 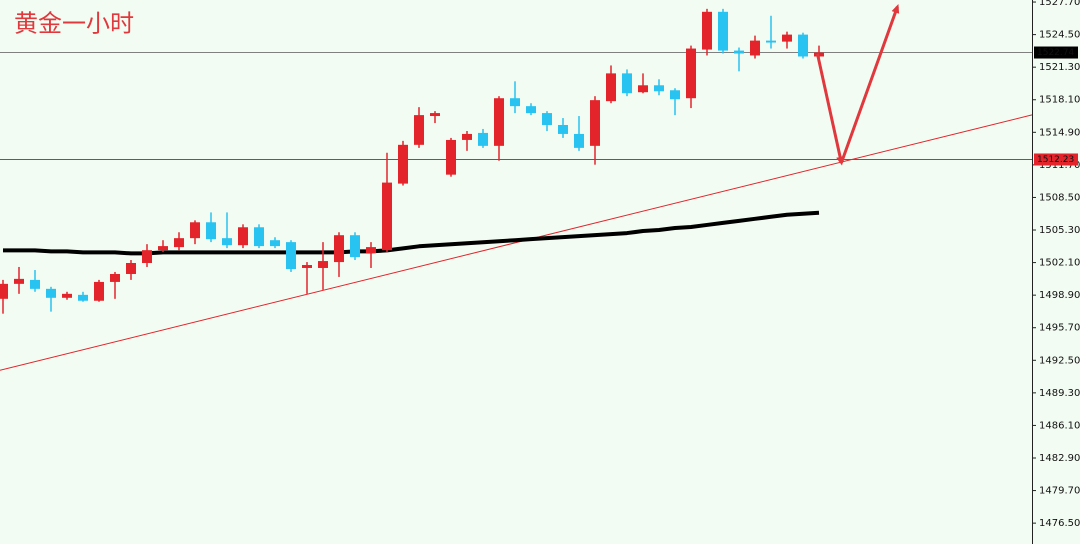 What do you see at coordinates (1059, 4) in the screenshot?
I see `y-tick-label: 1527.70` at bounding box center [1059, 4].